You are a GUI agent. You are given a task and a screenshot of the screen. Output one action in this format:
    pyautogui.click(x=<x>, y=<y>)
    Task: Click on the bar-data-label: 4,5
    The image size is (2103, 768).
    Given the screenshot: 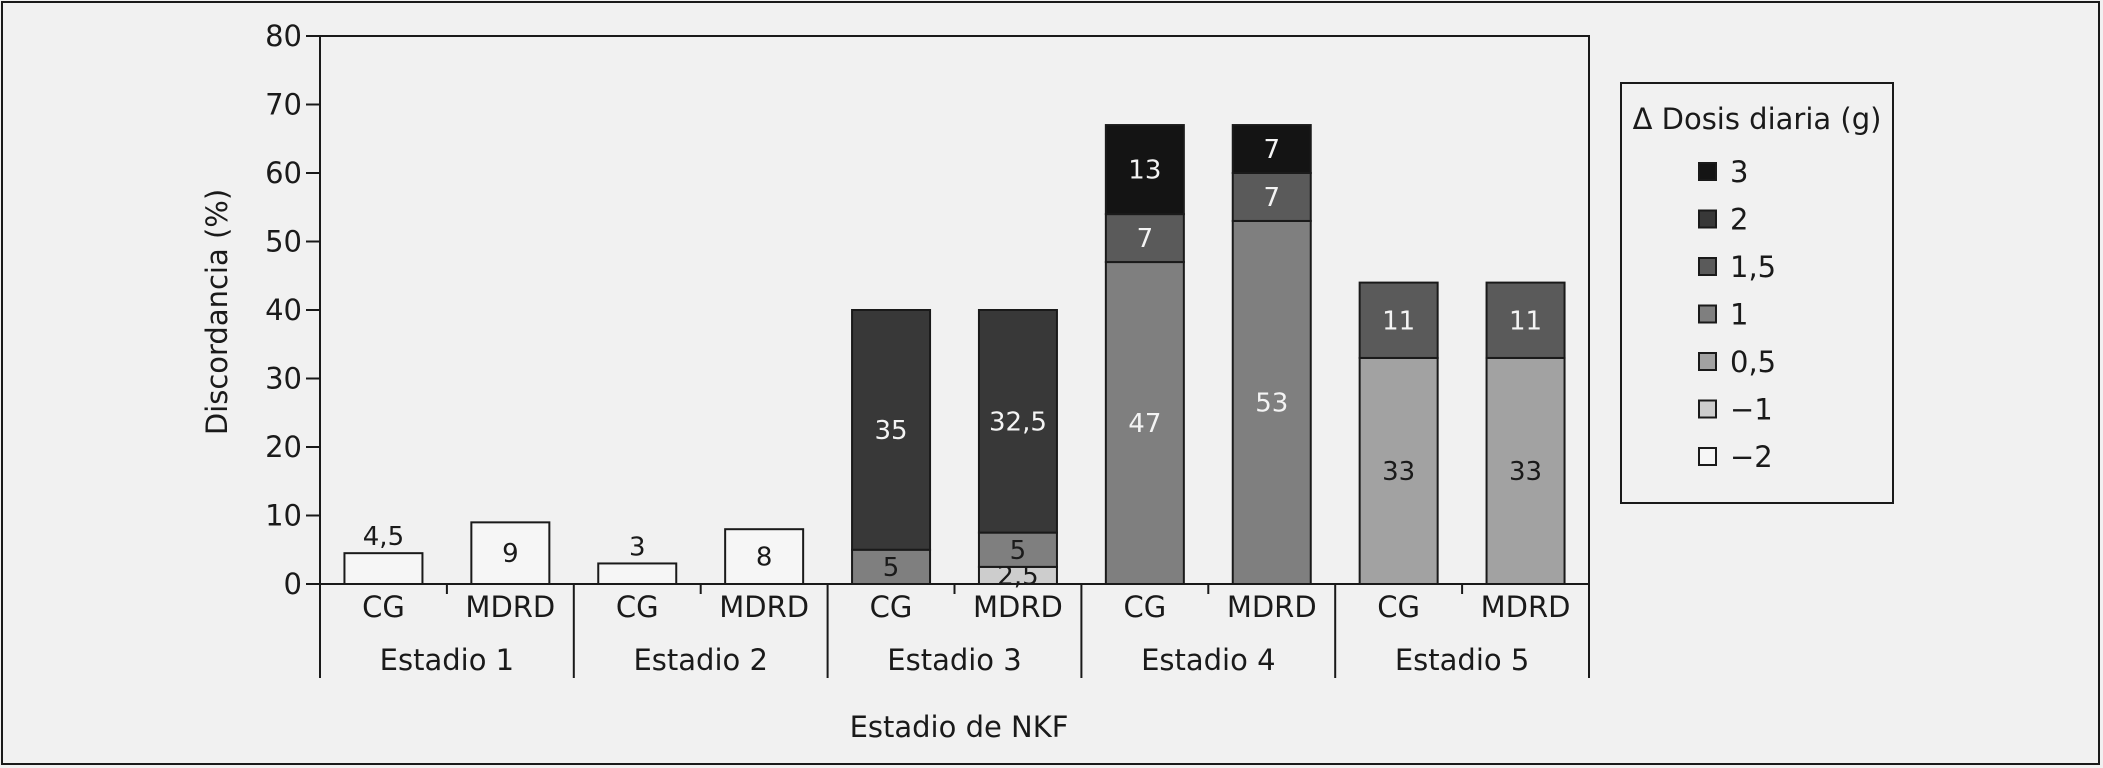 What is the action you would take?
    pyautogui.click(x=383, y=537)
    